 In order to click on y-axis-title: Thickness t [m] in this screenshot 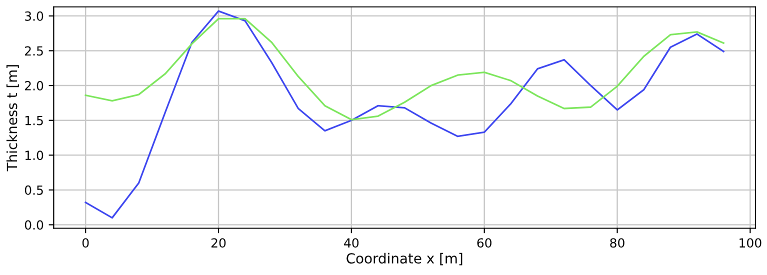, I will do `click(12, 118)`.